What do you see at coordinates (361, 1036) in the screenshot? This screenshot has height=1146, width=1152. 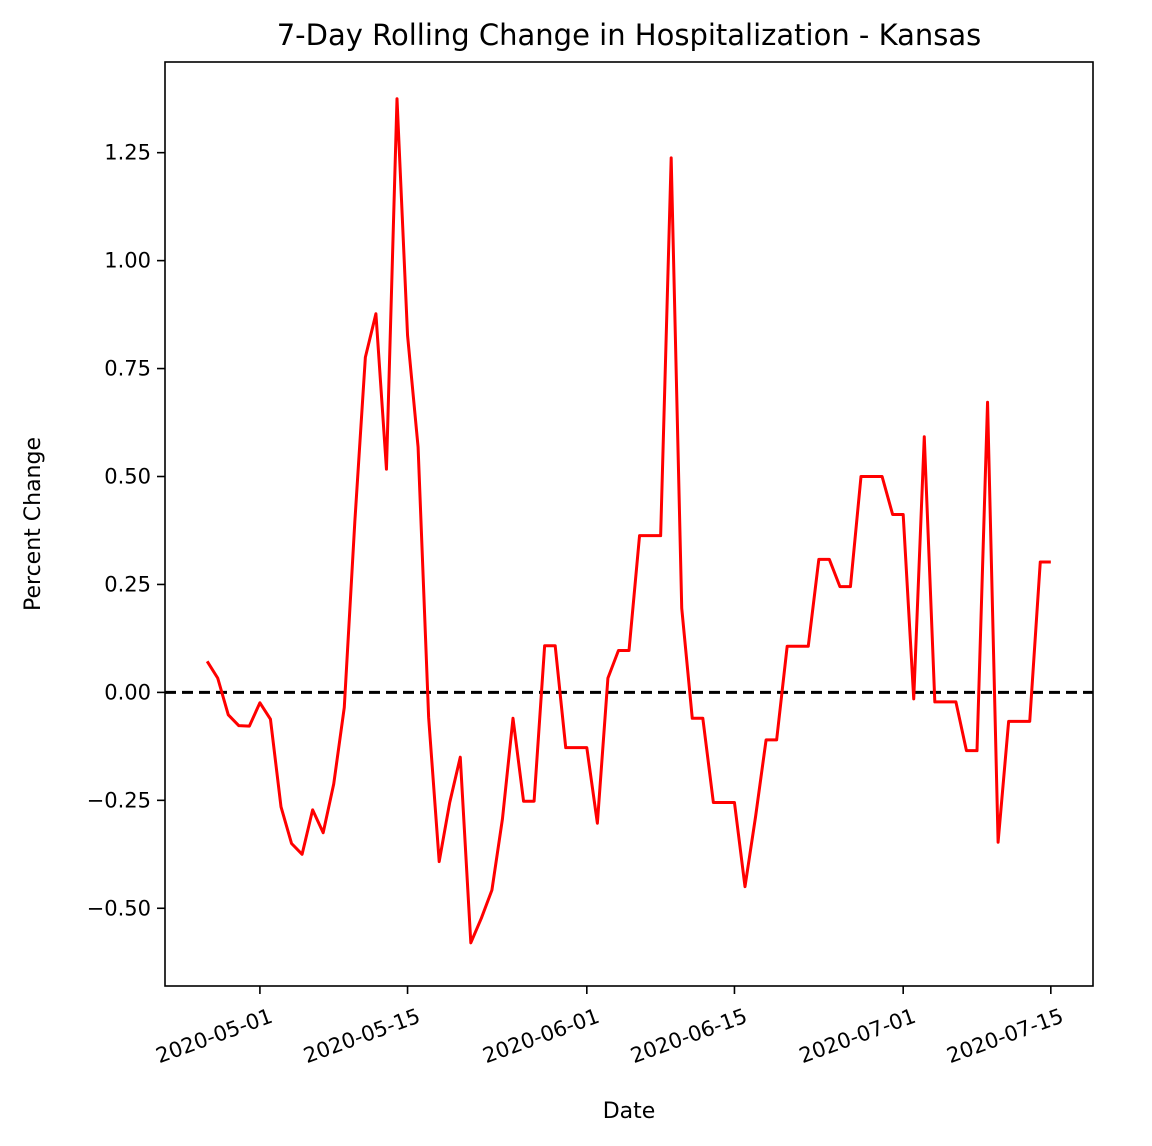 I see `x-tick-label: 2020-05-15` at bounding box center [361, 1036].